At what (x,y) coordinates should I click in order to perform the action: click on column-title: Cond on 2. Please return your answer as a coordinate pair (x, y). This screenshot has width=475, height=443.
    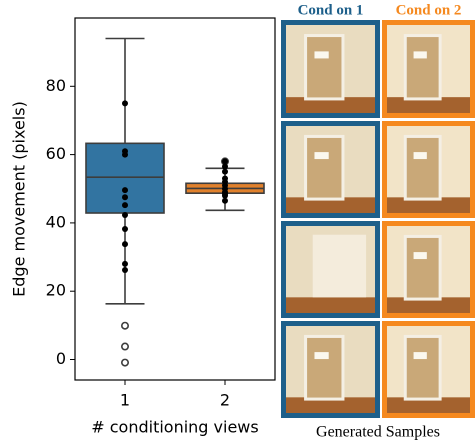
    Looking at the image, I should click on (429, 10).